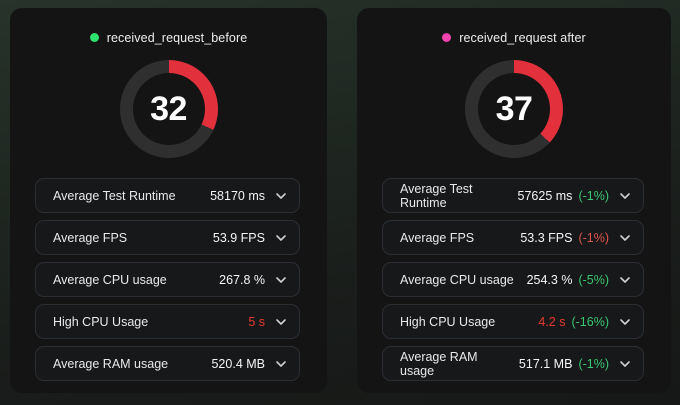 The image size is (680, 405). I want to click on gauge-value: 32, so click(168, 108).